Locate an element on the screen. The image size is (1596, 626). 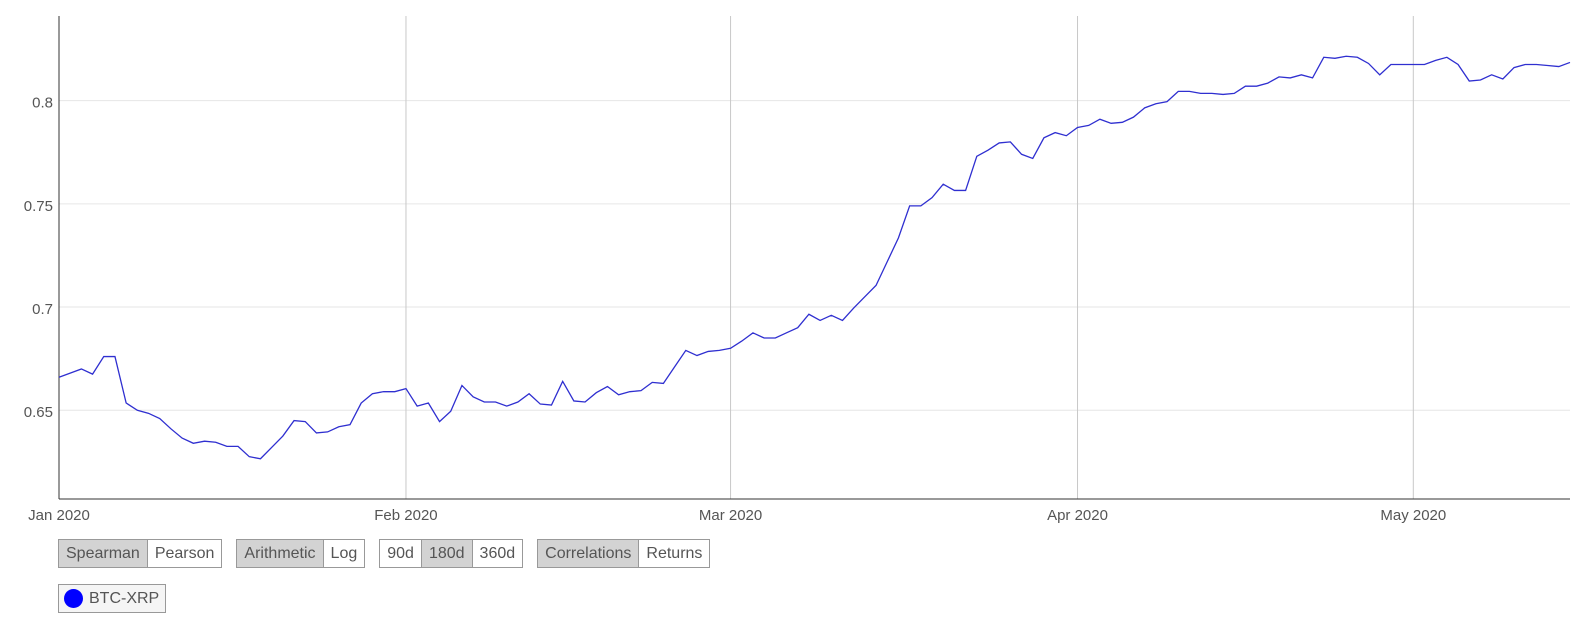
y-tick-label: 0.7 is located at coordinates (42, 309).